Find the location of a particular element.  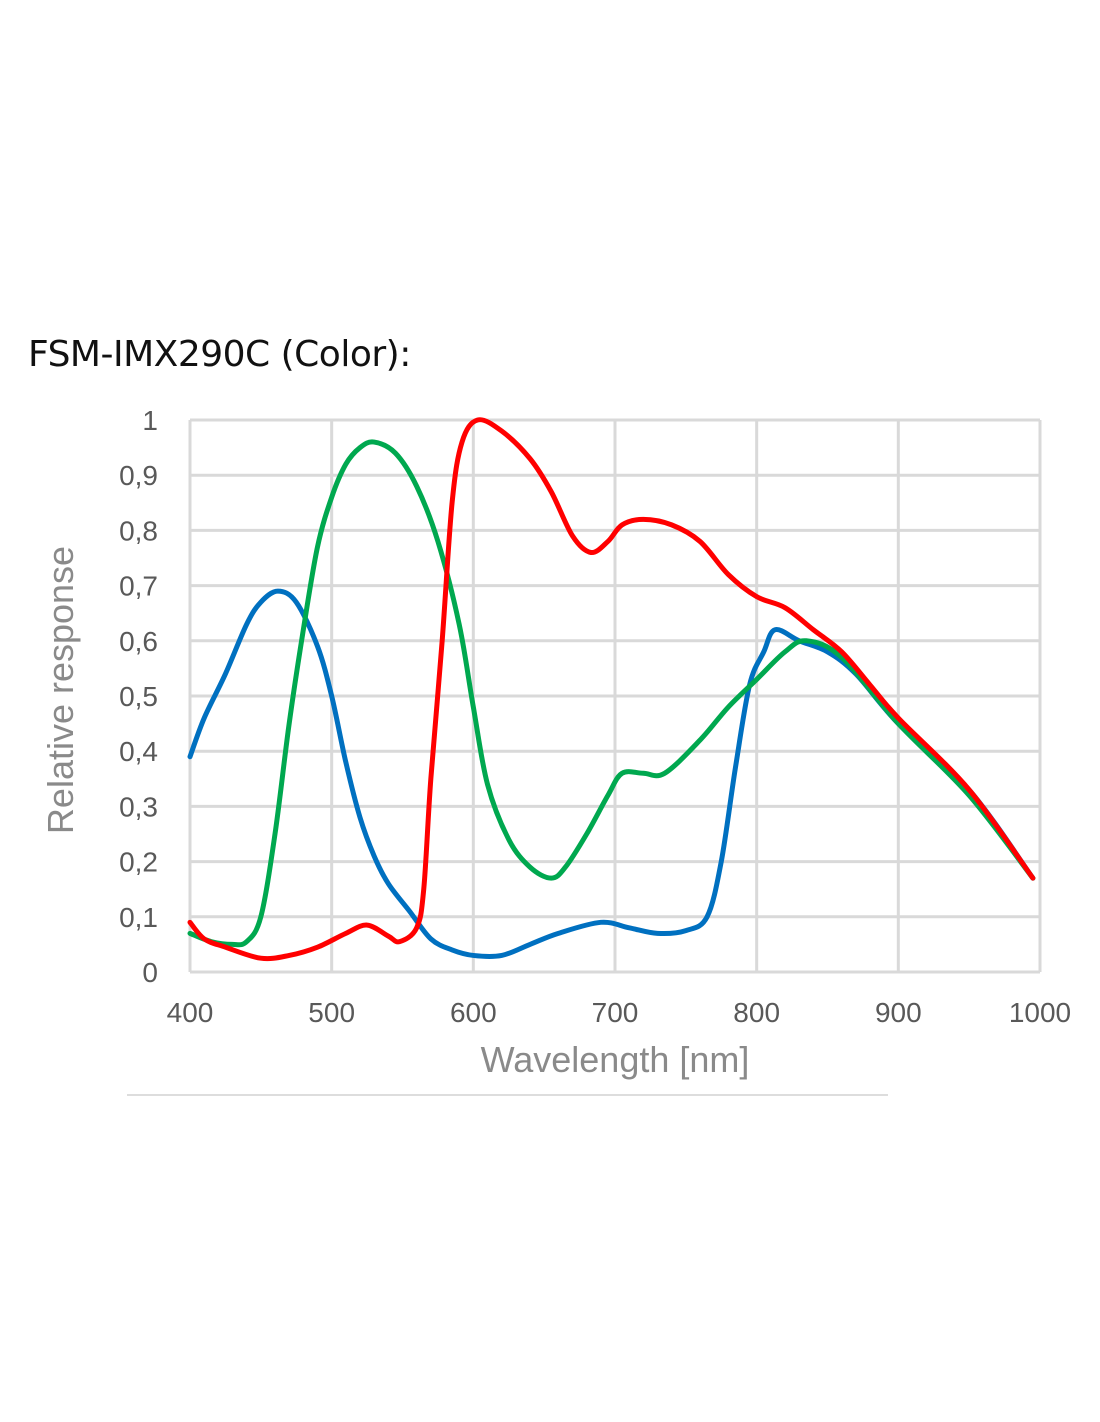

y-tick-label: 0,4 is located at coordinates (138, 751).